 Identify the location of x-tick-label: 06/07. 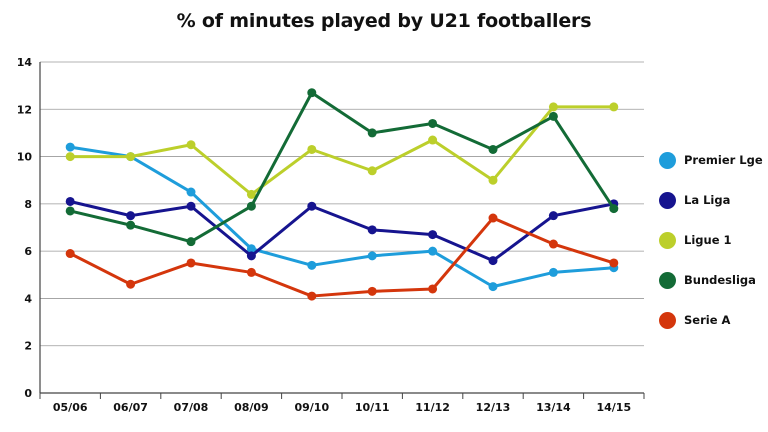
(130, 407).